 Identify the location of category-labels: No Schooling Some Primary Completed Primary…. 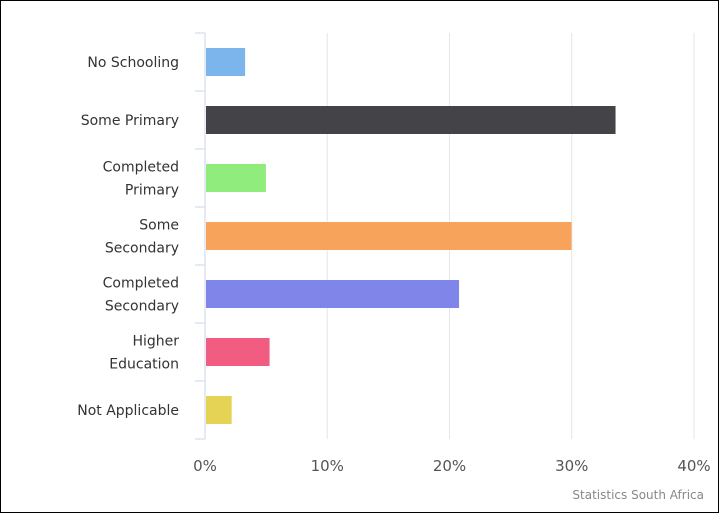
(128, 237).